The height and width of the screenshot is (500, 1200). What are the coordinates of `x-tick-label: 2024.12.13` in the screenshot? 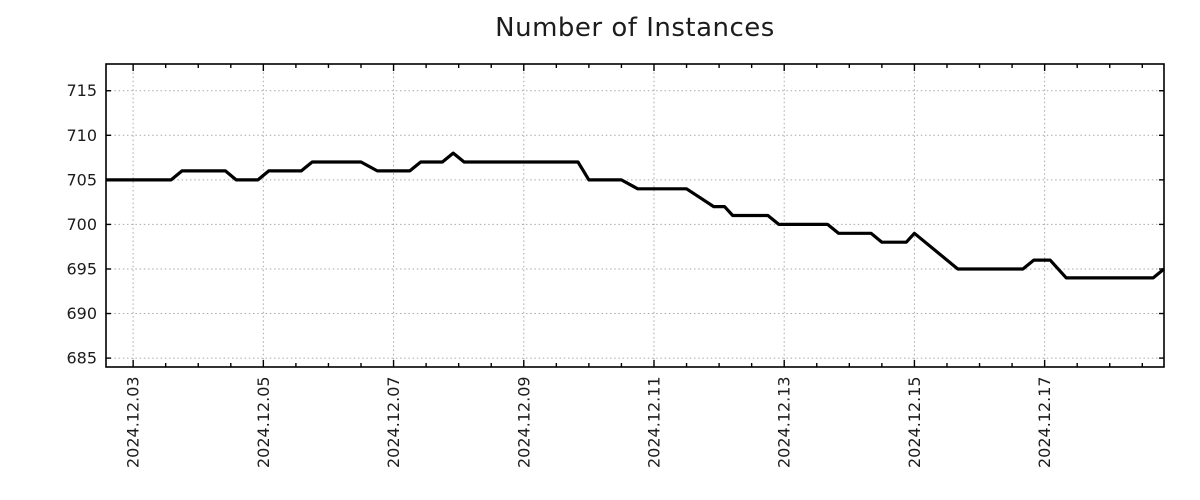 It's located at (784, 422).